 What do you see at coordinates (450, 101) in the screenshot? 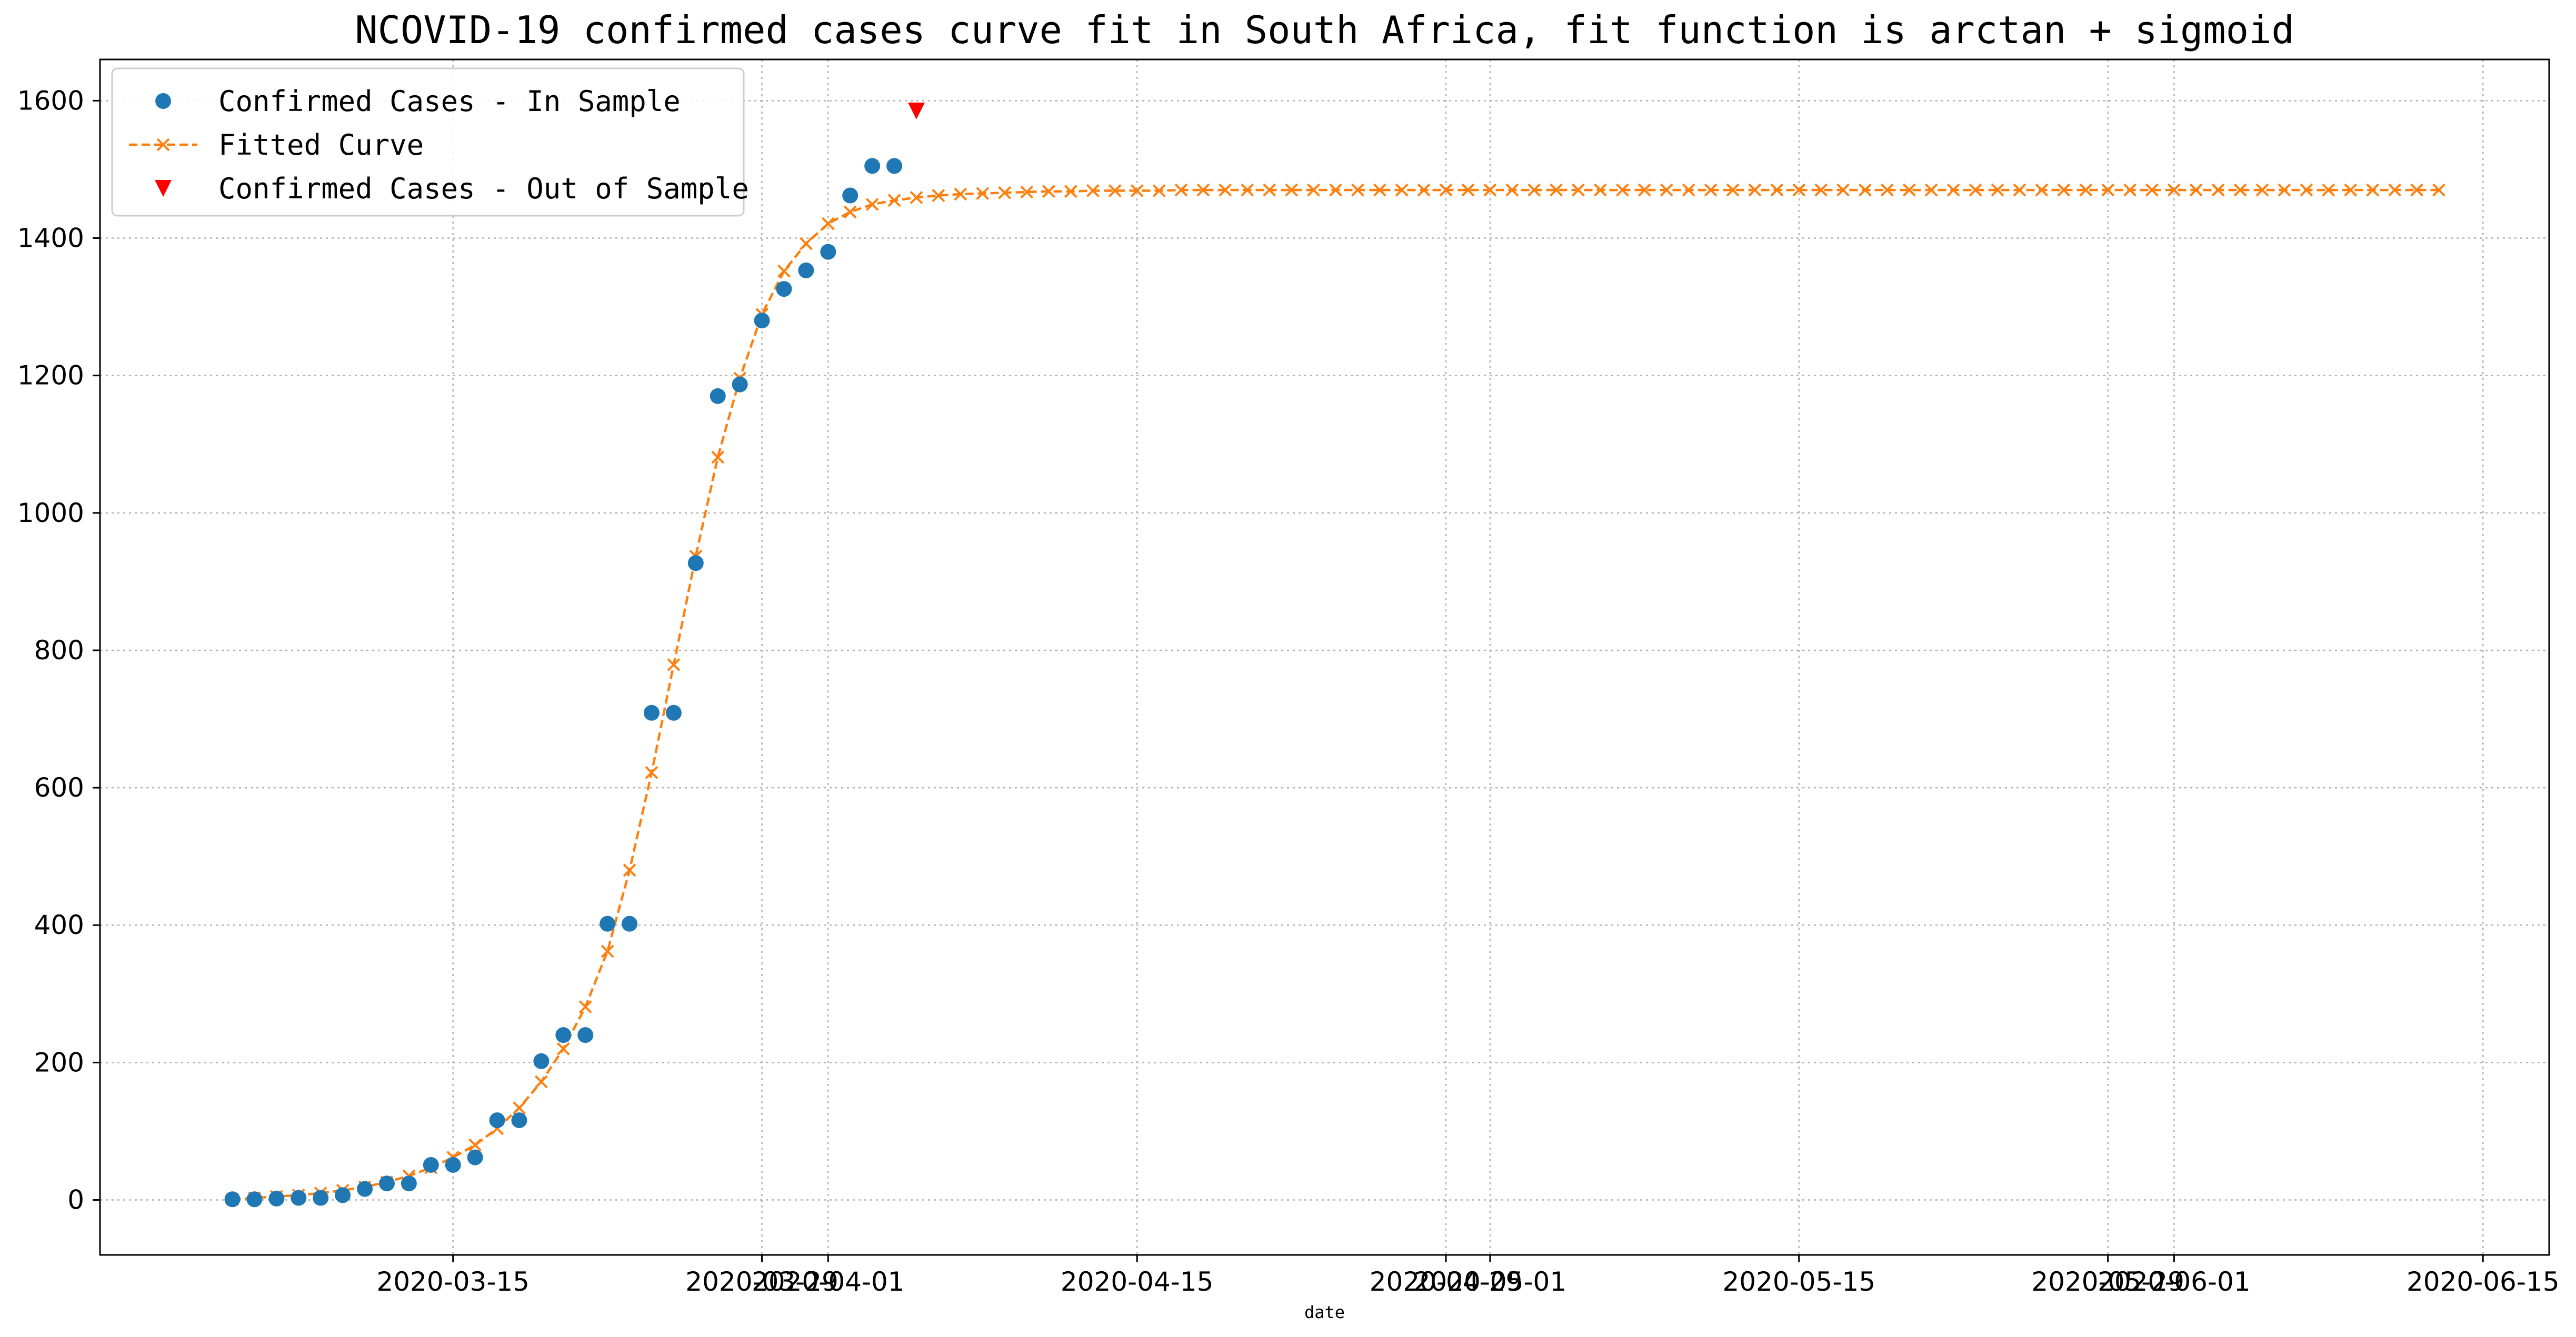
I see `legend-label-in-sample: Confirmed Cases - In Sample` at bounding box center [450, 101].